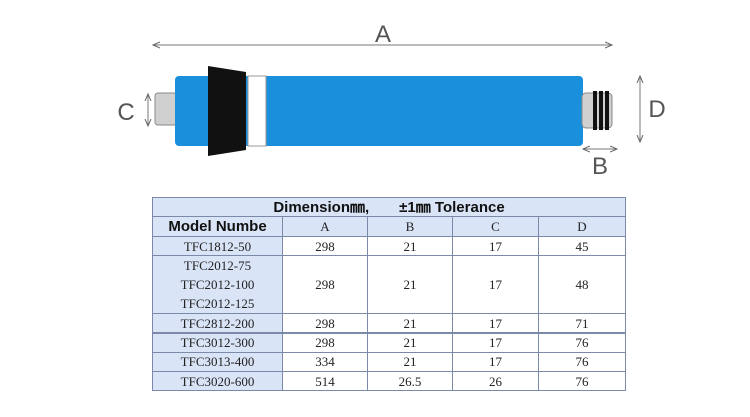 Image resolution: width=750 pixels, height=417 pixels. I want to click on model-cell: TFC2812-200, so click(217, 323).